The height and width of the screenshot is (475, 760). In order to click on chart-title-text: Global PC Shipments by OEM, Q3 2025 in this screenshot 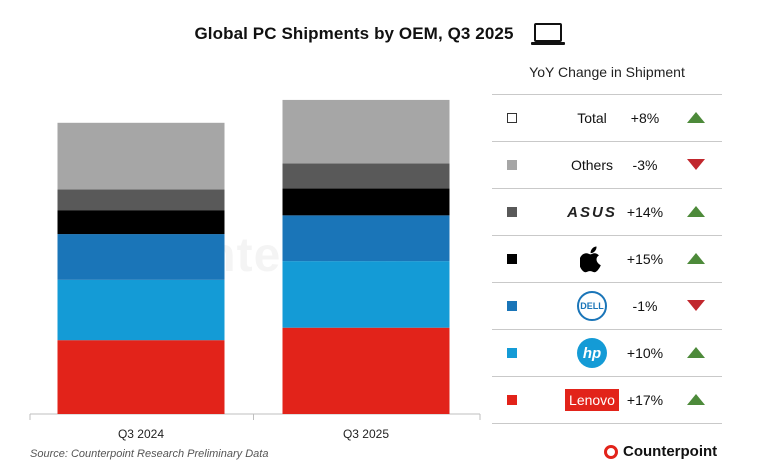, I will do `click(354, 33)`.